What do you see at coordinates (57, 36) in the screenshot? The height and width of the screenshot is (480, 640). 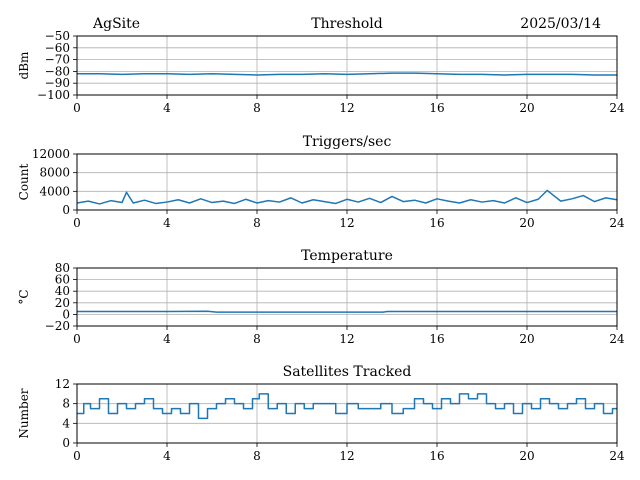 I see `threshold-y-tick-label: −50` at bounding box center [57, 36].